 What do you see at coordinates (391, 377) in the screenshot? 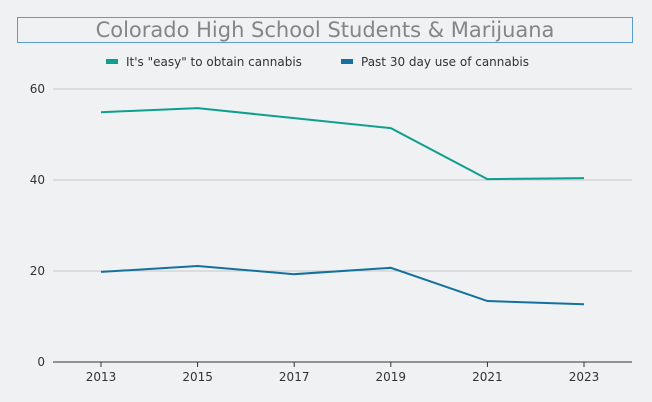
I see `x-tick-label: 2019` at bounding box center [391, 377].